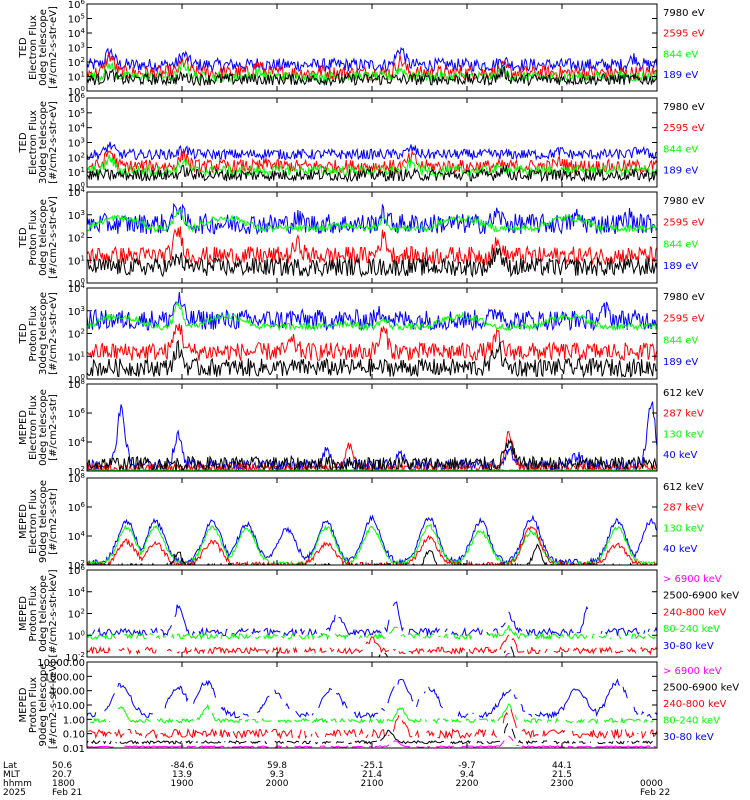  Describe the element at coordinates (76, 311) in the screenshot. I see `panel-4-ytick-label: 10³` at that location.